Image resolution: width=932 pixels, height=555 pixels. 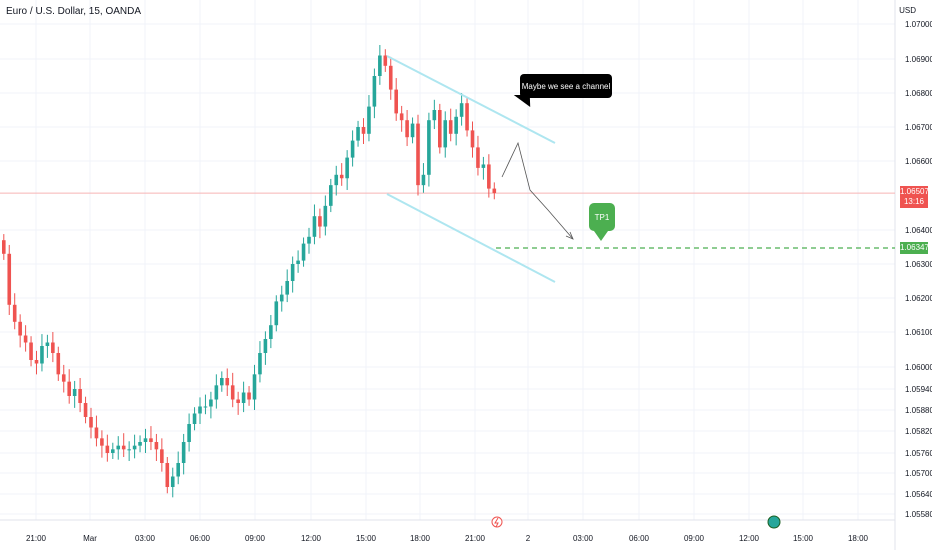 I want to click on projection-arrowhead, so click(x=569, y=235).